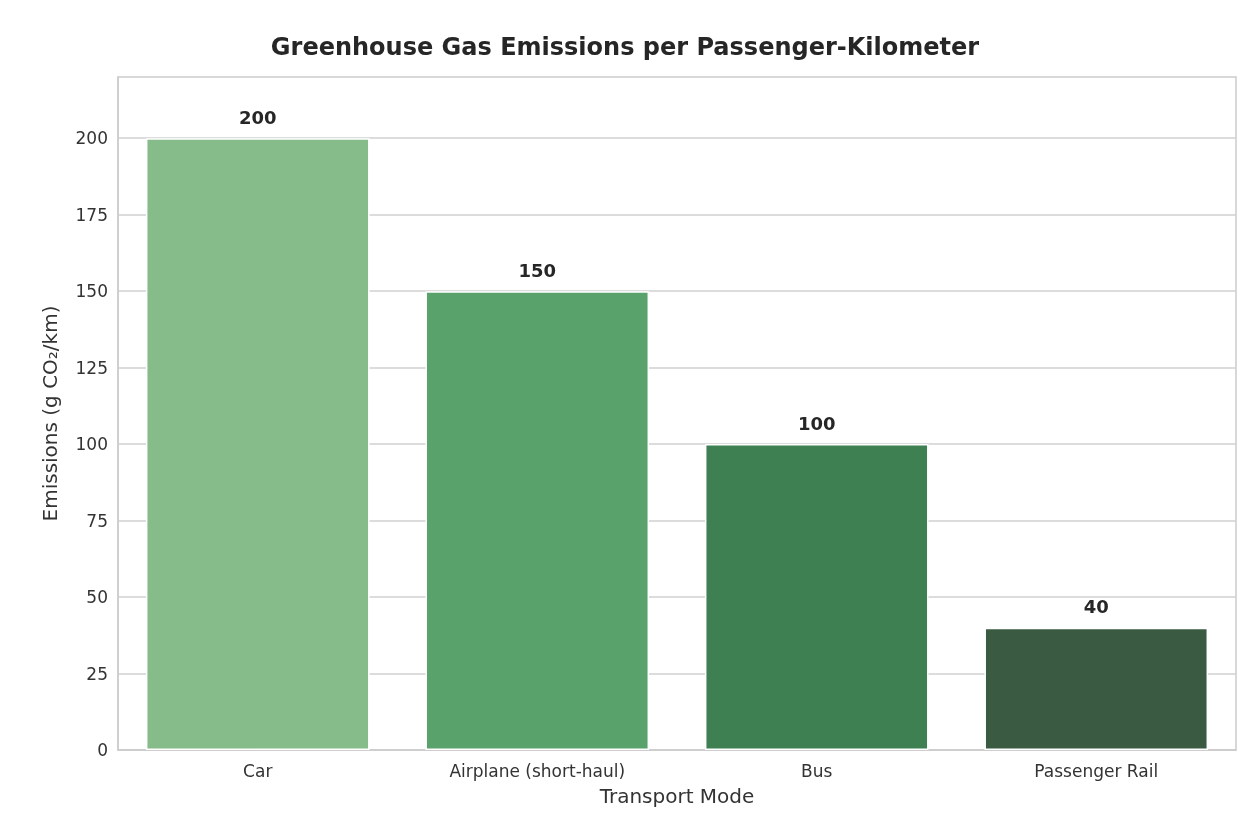  I want to click on x-tick-label: Passenger Rail, so click(1096, 770).